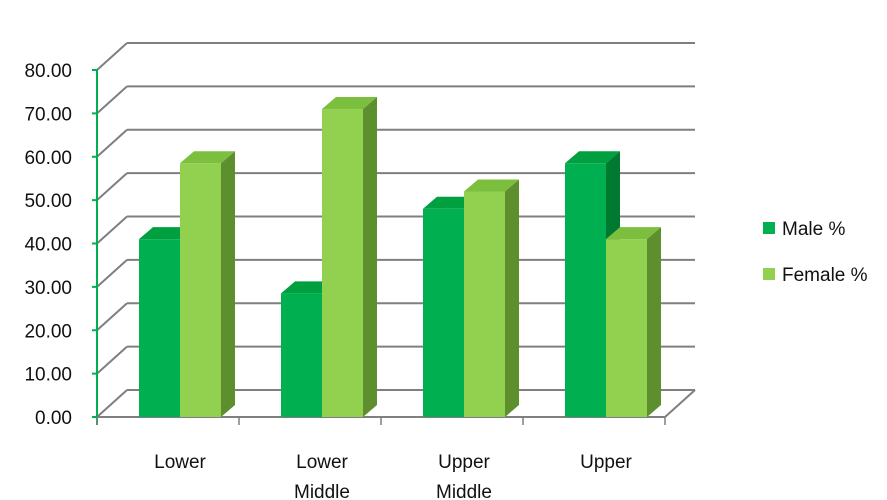  Describe the element at coordinates (48, 331) in the screenshot. I see `y-tick-label: 20.00` at that location.